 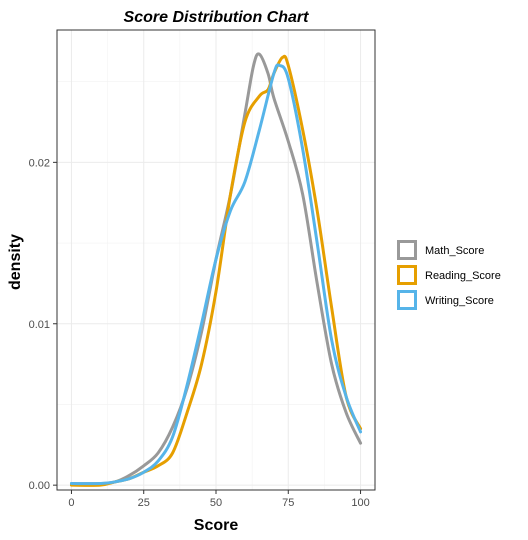 What do you see at coordinates (144, 503) in the screenshot?
I see `x-tick-label: 25` at bounding box center [144, 503].